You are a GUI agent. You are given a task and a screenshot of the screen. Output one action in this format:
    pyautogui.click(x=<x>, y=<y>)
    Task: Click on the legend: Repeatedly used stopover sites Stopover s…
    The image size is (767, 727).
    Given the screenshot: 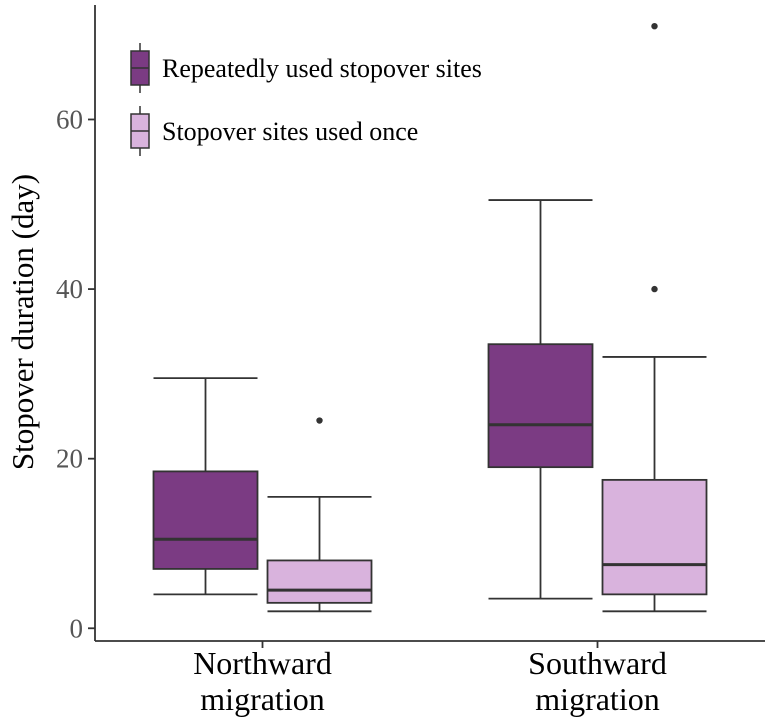 What is the action you would take?
    pyautogui.click(x=306, y=99)
    